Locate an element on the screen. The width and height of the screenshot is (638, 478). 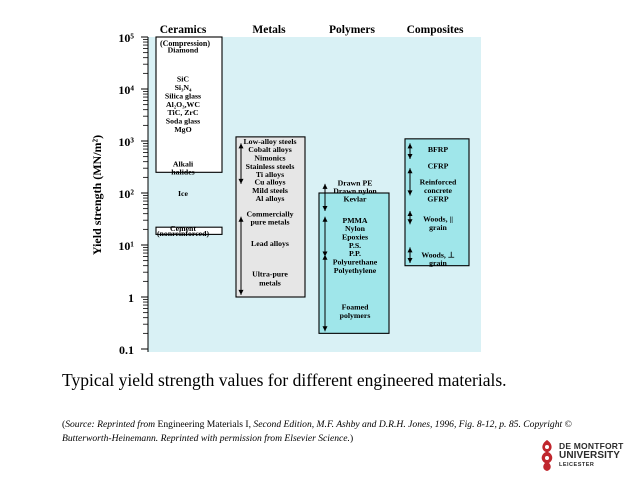
y-axis-title: Yield strength (MN/m²) is located at coordinates (97, 195).